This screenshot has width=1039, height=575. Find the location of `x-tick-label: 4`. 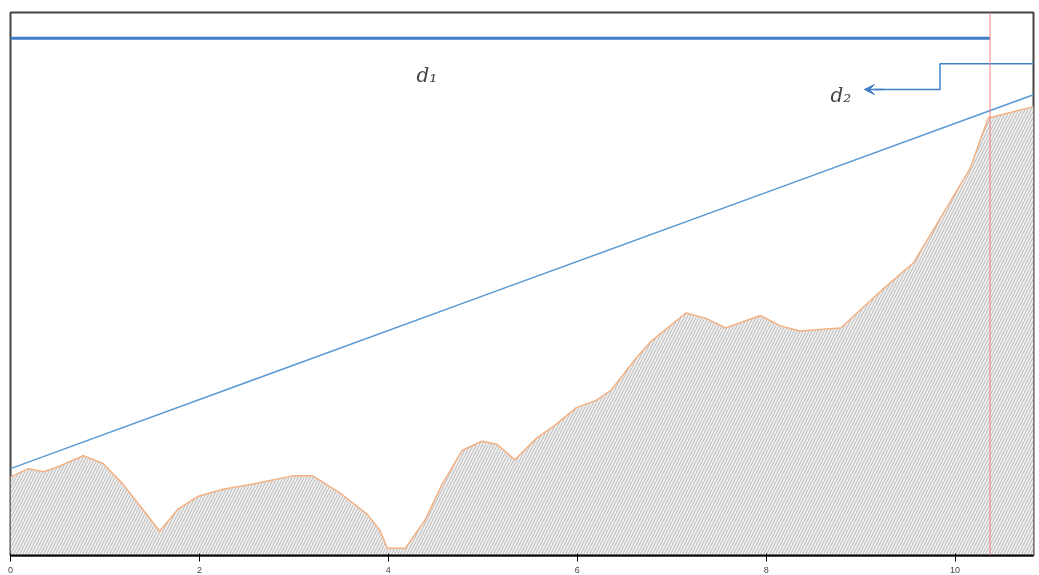

x-tick-label: 4 is located at coordinates (388, 569).